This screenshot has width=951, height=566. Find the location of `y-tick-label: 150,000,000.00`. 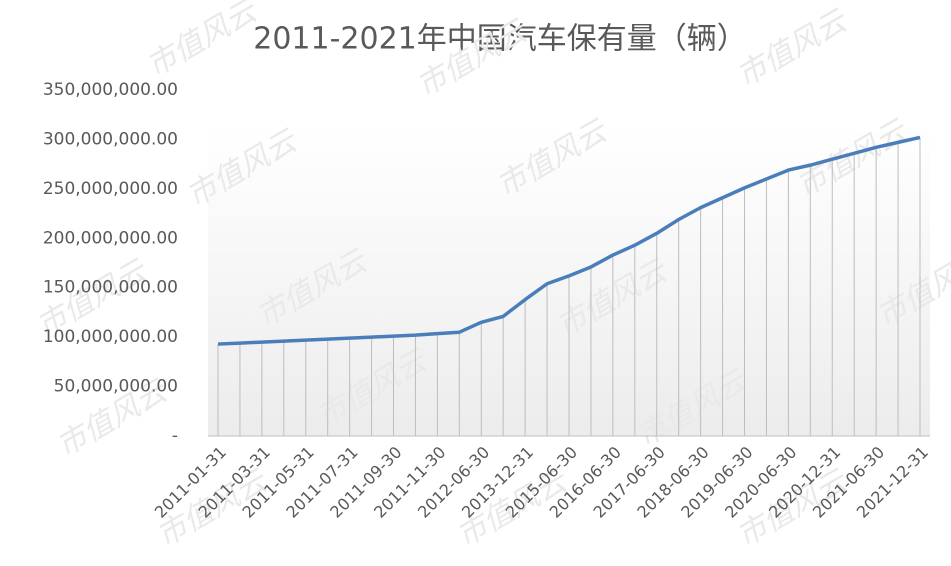

y-tick-label: 150,000,000.00 is located at coordinates (110, 288).